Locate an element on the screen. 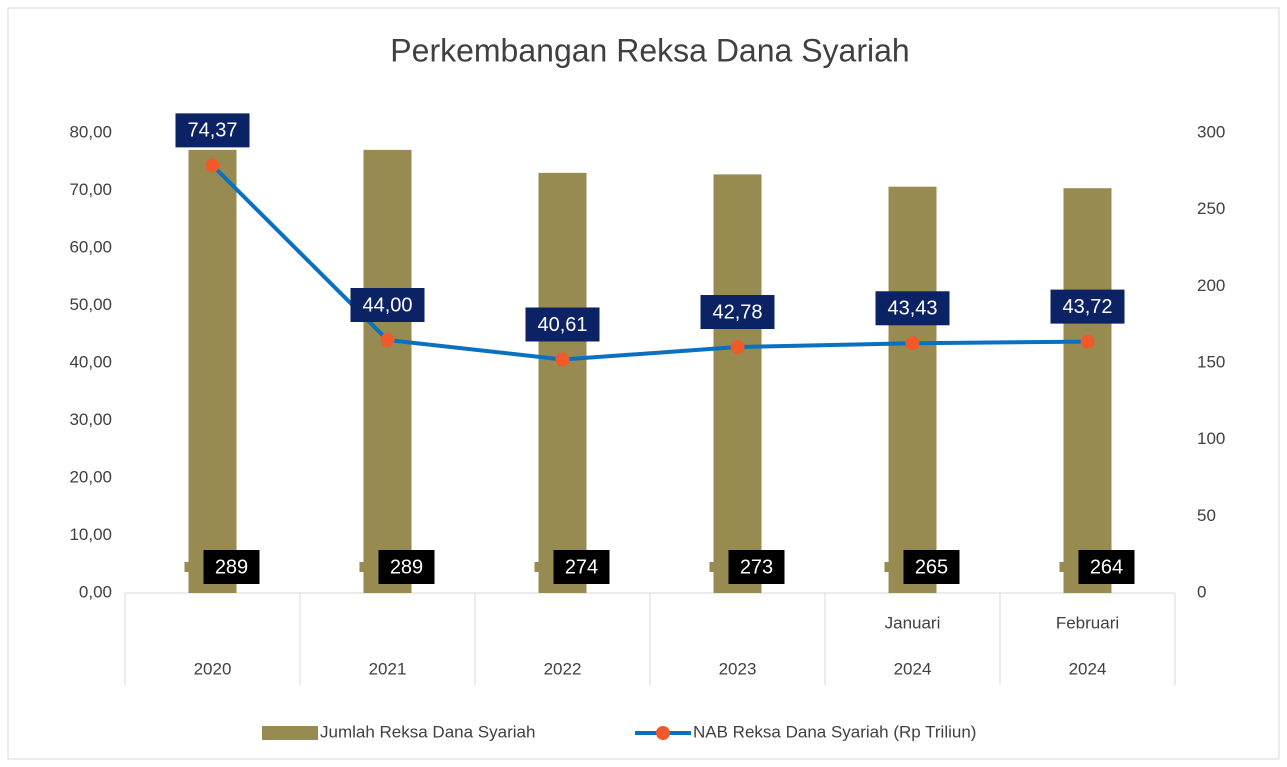 Image resolution: width=1287 pixels, height=767 pixels. x-tick-label: 2022 is located at coordinates (563, 668).